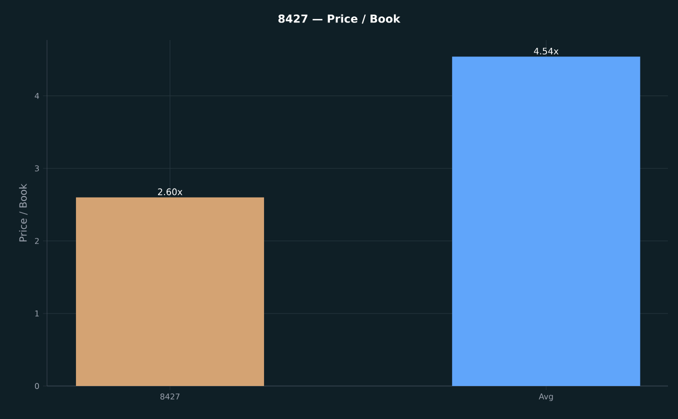 The width and height of the screenshot is (678, 419). What do you see at coordinates (170, 192) in the screenshot?
I see `data-label: 2.60x` at bounding box center [170, 192].